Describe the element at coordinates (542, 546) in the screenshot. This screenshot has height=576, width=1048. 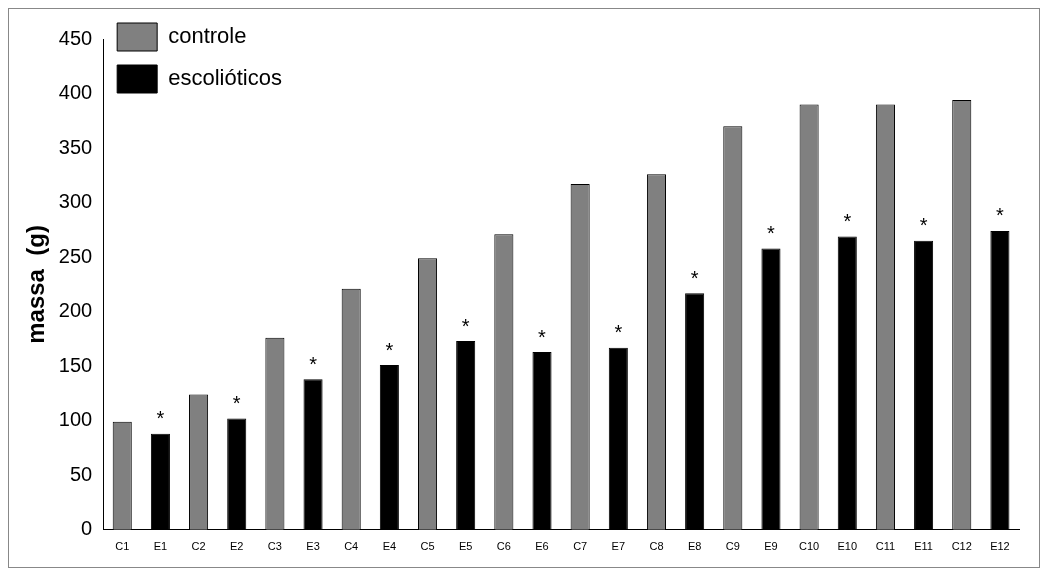
I see `x-tick-label: E6` at that location.